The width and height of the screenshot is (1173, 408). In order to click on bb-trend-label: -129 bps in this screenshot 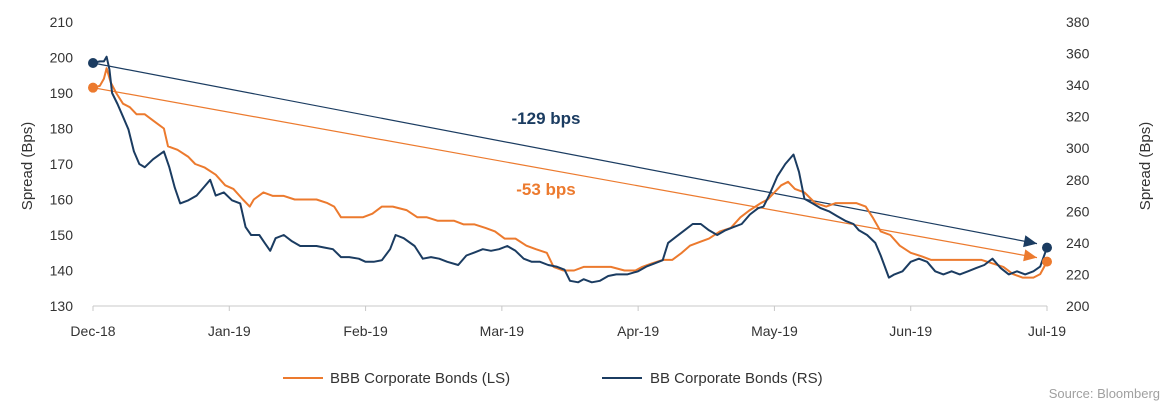, I will do `click(546, 118)`.